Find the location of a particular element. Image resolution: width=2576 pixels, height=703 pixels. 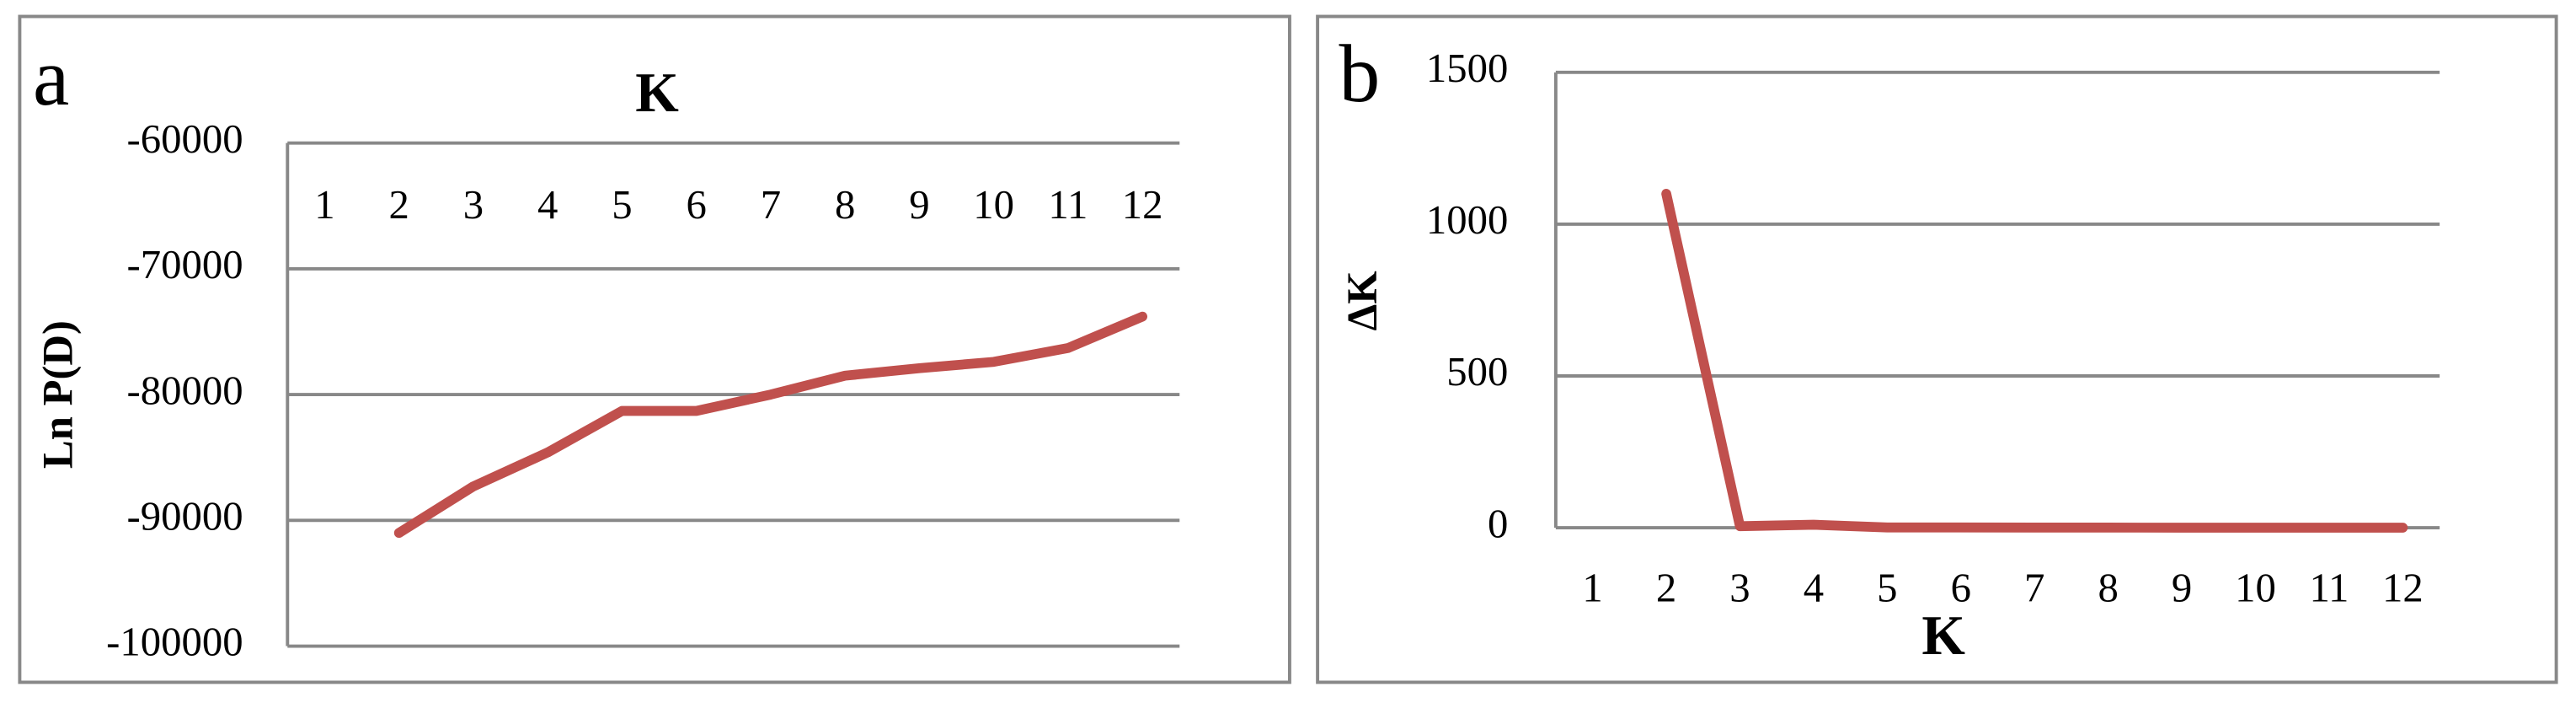

y-tick-label: -80000 is located at coordinates (185, 390).